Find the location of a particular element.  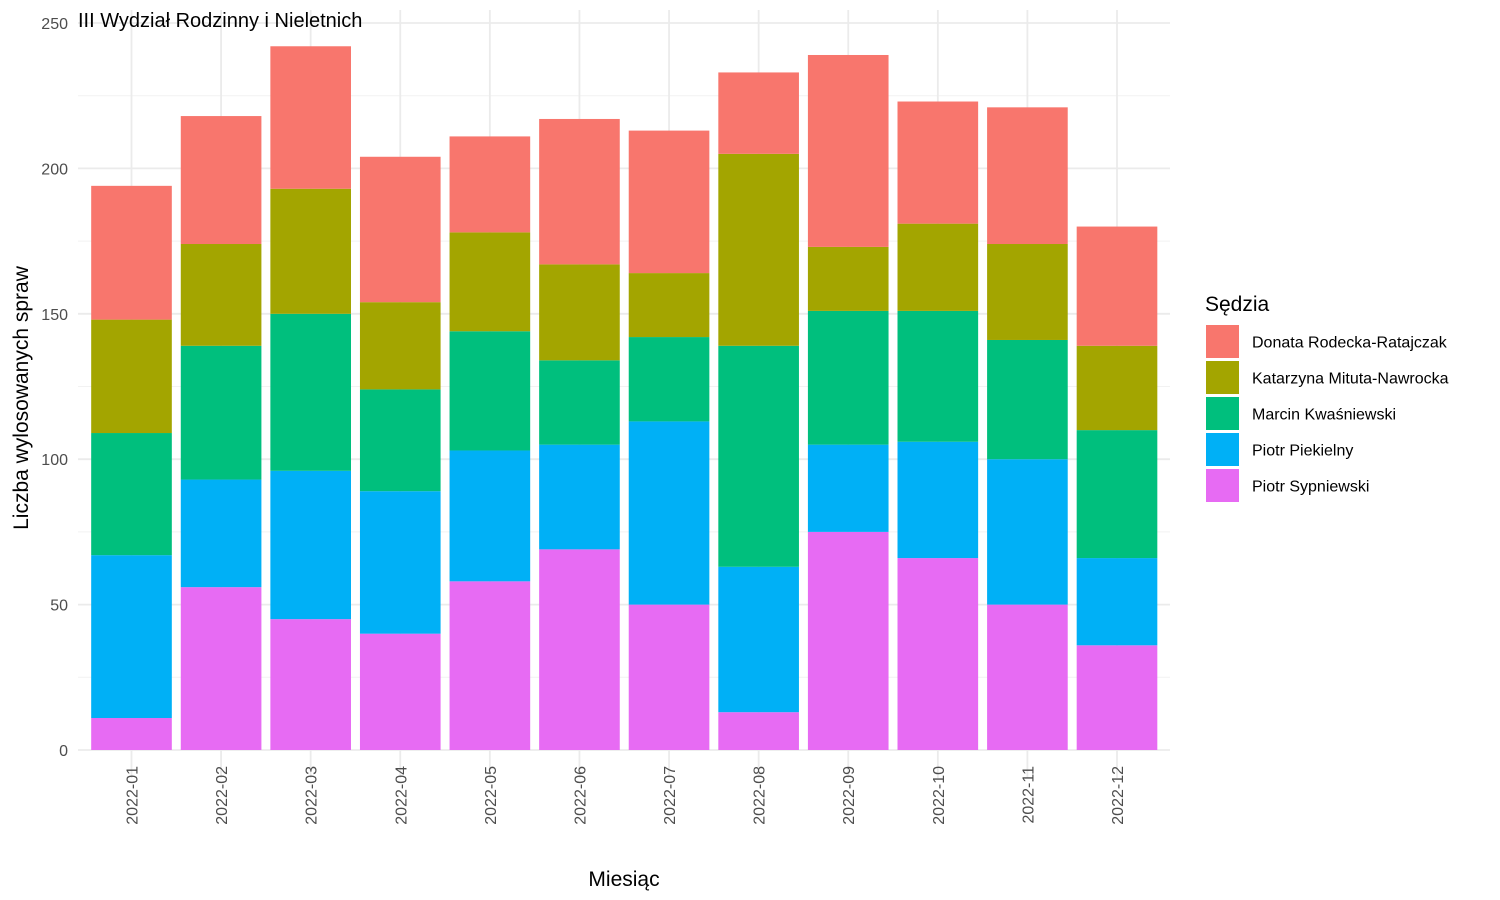

legend-key-marcin-kwasniewski is located at coordinates (1222, 413).